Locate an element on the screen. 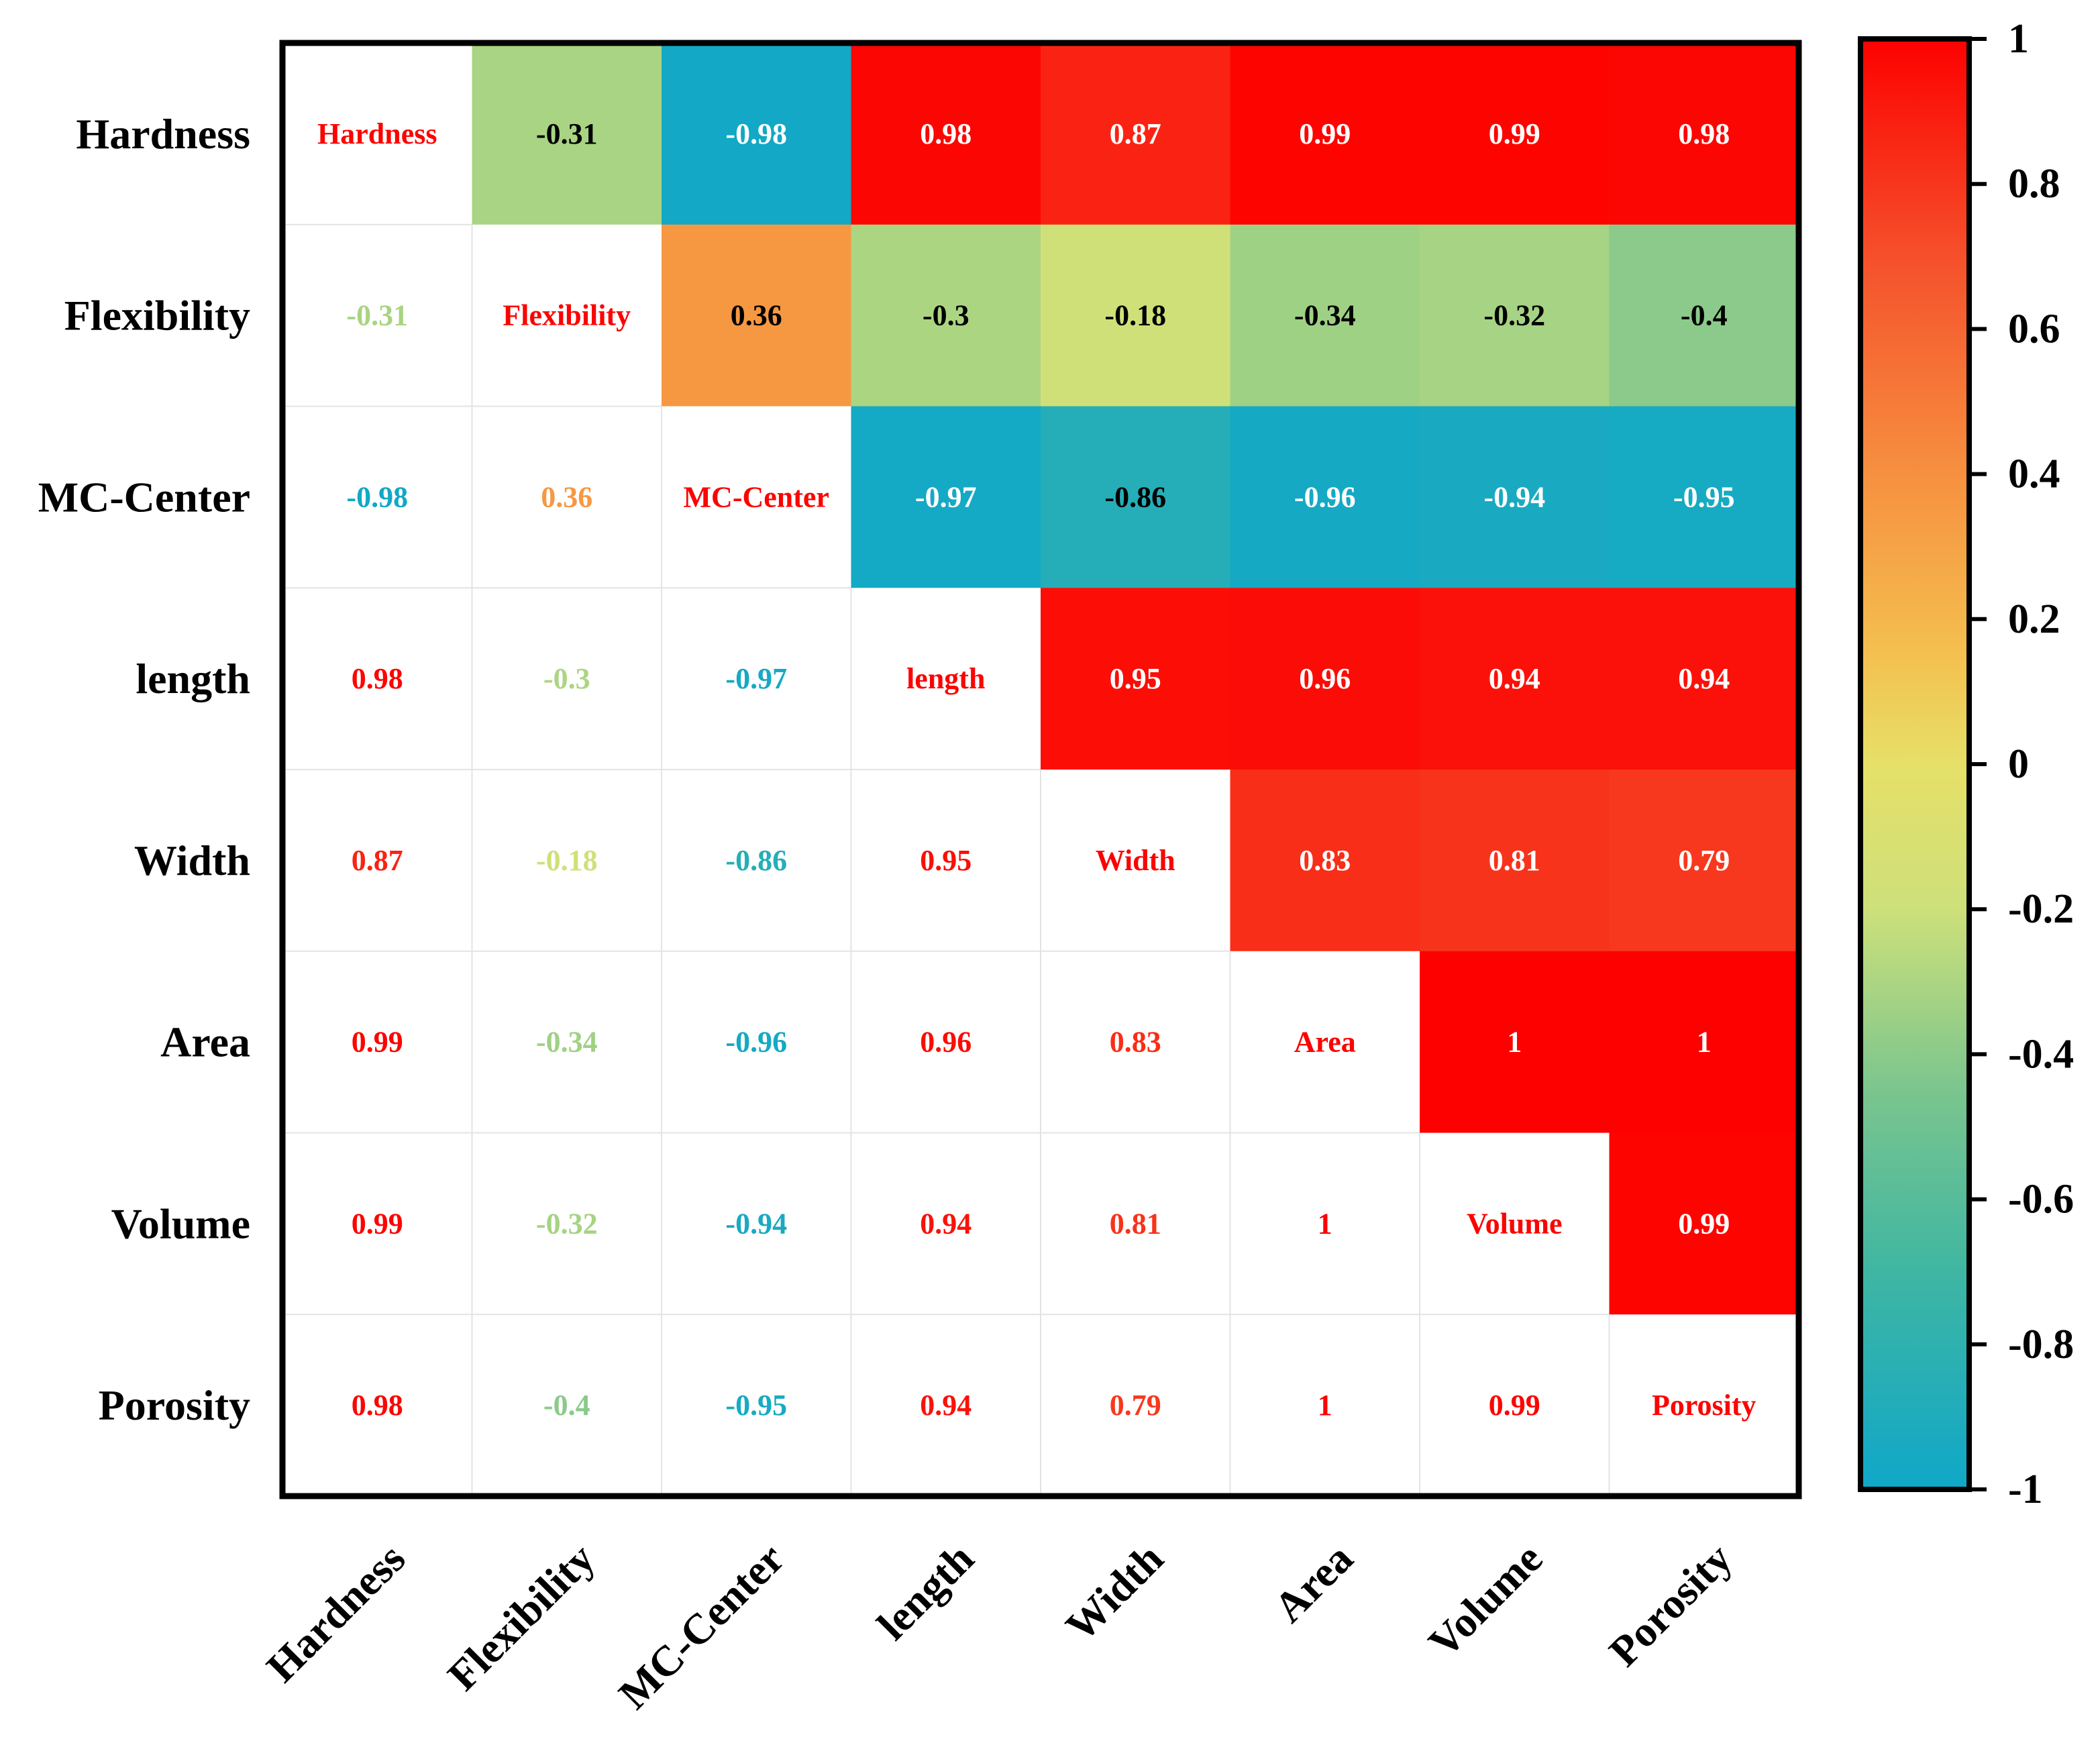 The image size is (2100, 1743). row-label: Hardness is located at coordinates (163, 134).